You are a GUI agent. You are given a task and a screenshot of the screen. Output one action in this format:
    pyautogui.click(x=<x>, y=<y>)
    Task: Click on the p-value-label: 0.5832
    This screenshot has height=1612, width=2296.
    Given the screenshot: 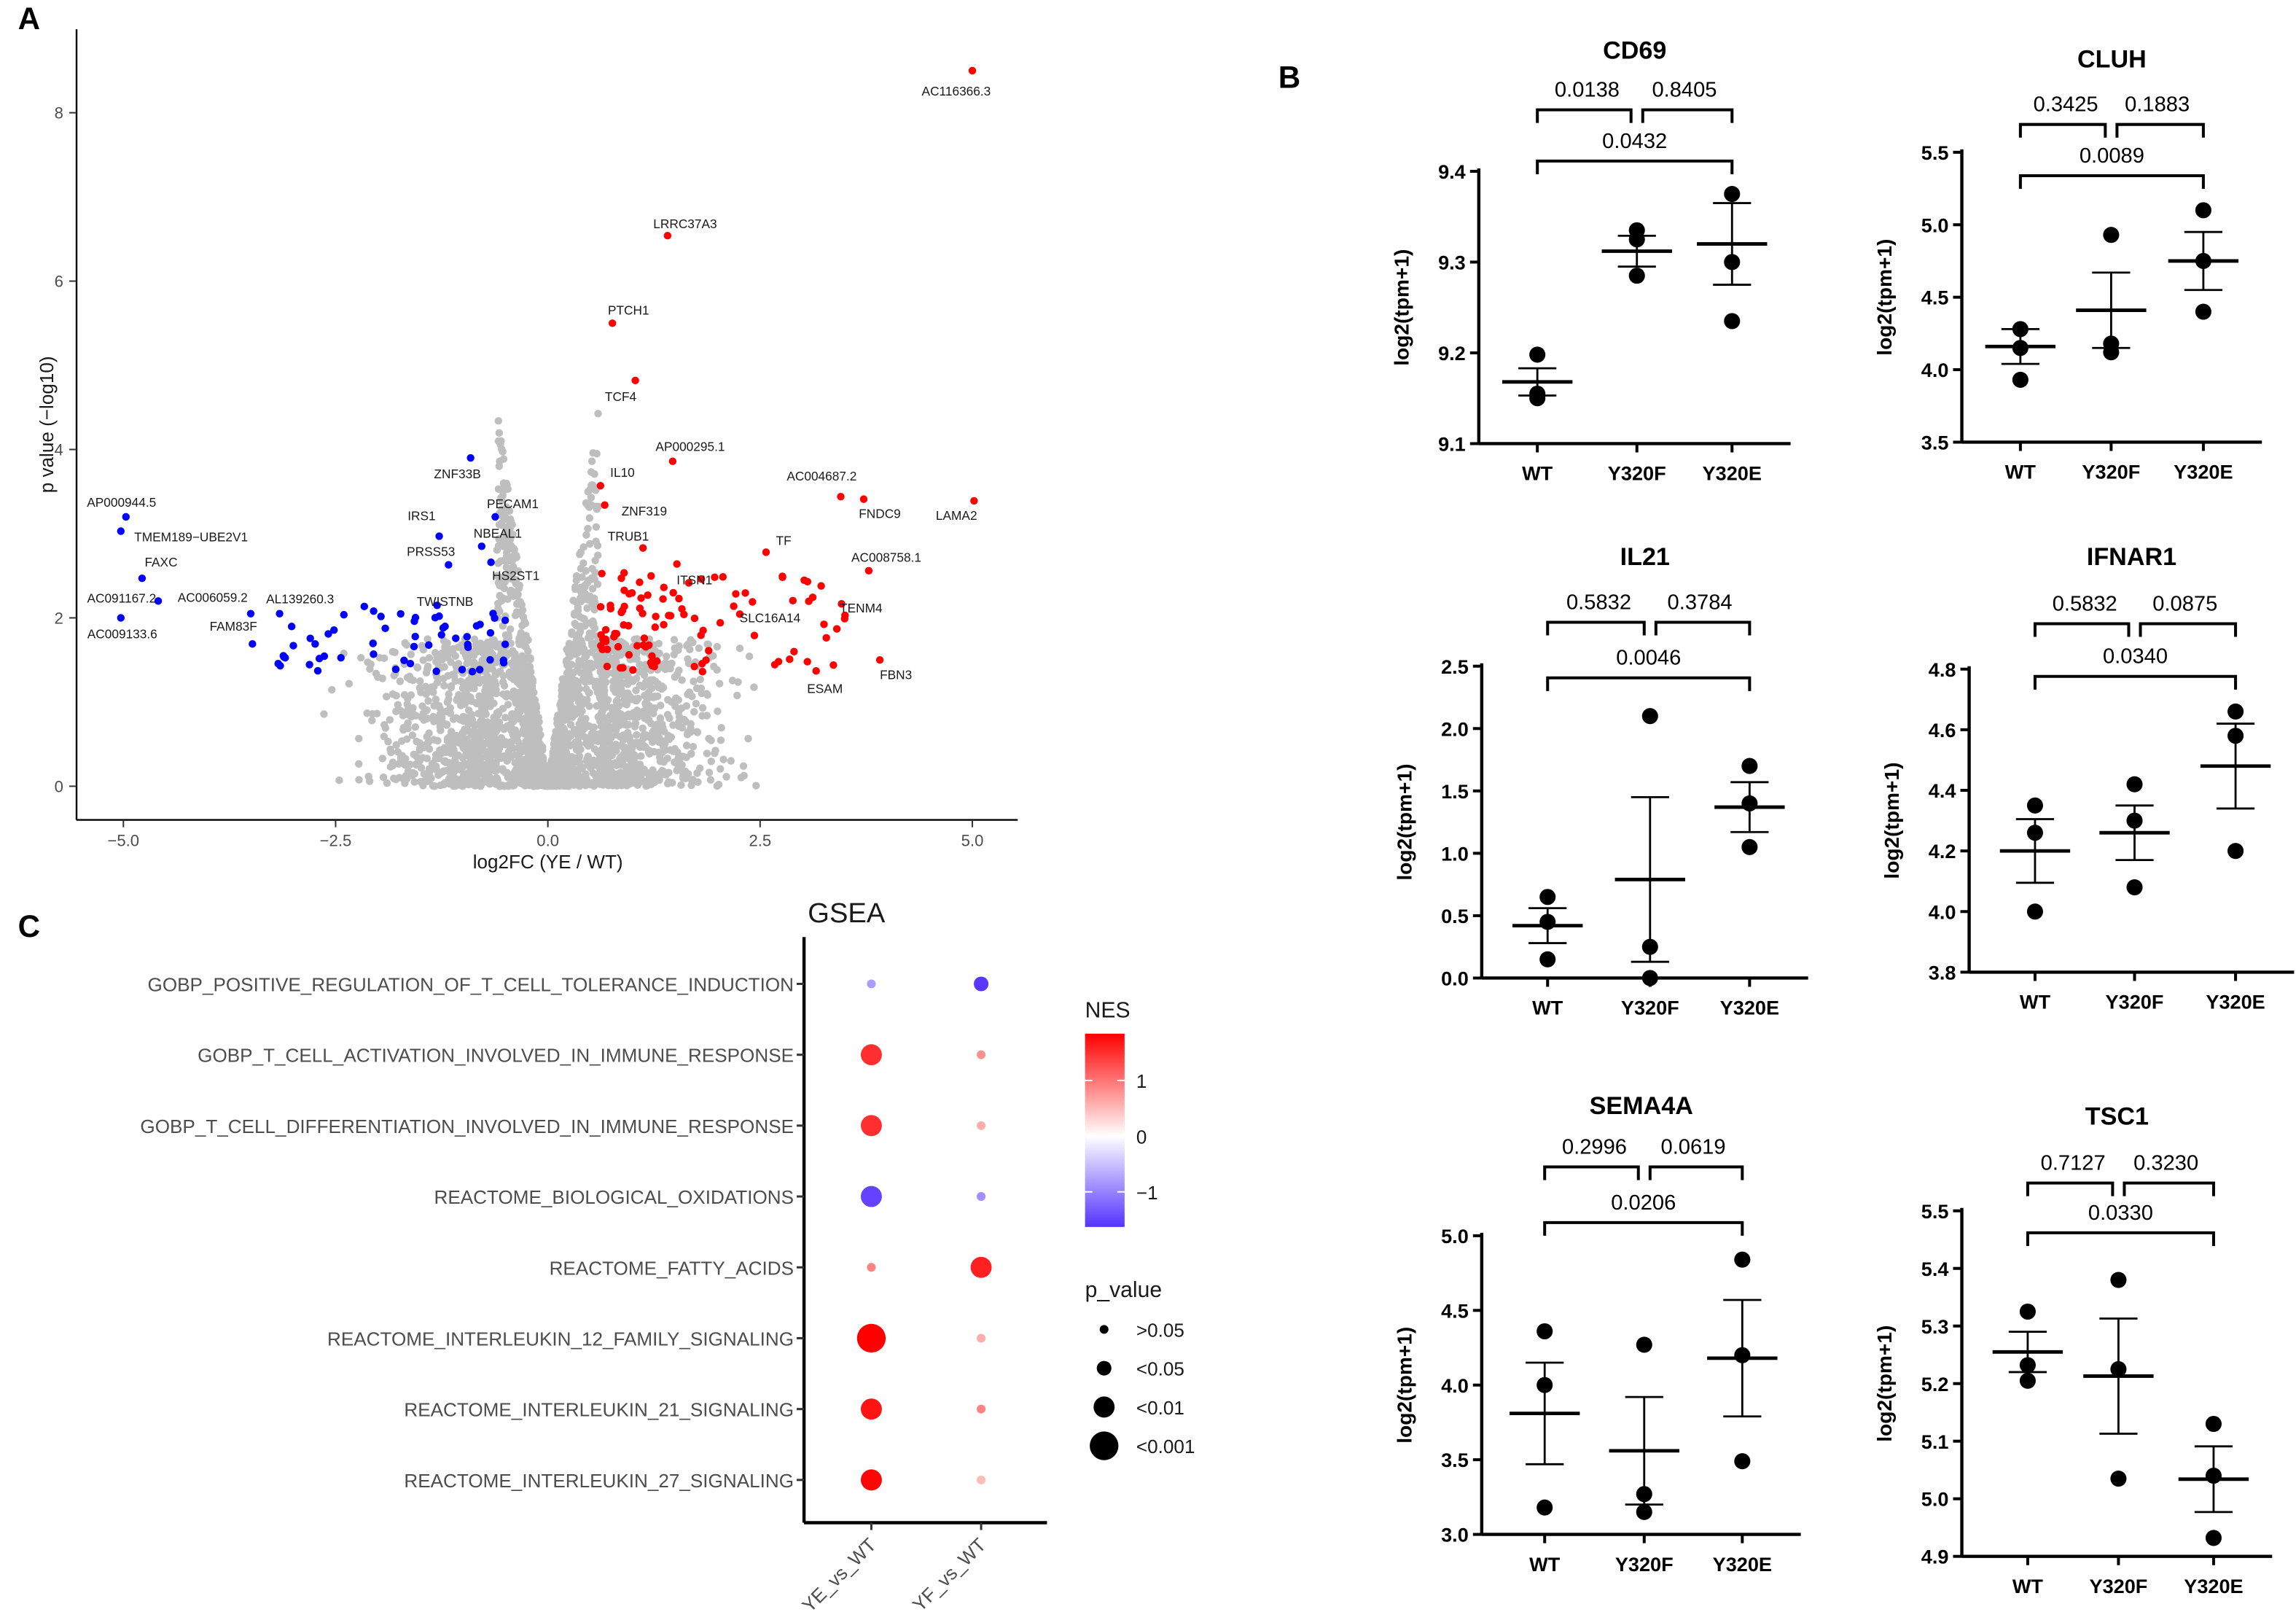 What is the action you would take?
    pyautogui.click(x=1598, y=602)
    